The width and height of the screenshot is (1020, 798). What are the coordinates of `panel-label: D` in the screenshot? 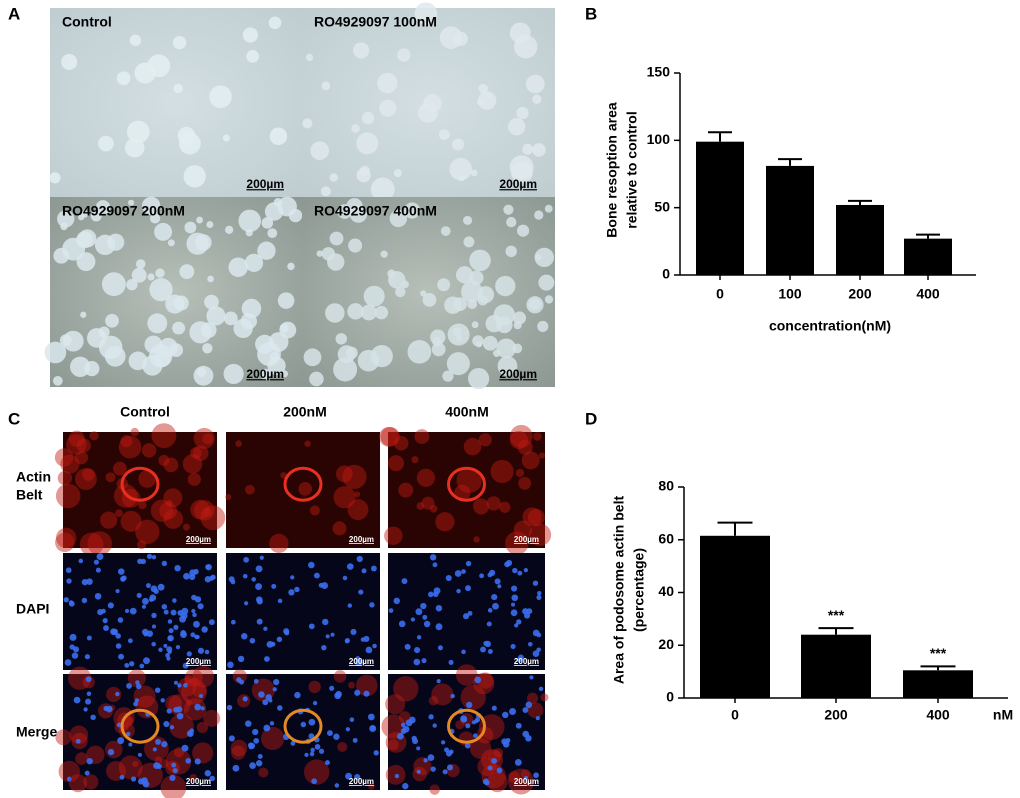 It's located at (591, 418).